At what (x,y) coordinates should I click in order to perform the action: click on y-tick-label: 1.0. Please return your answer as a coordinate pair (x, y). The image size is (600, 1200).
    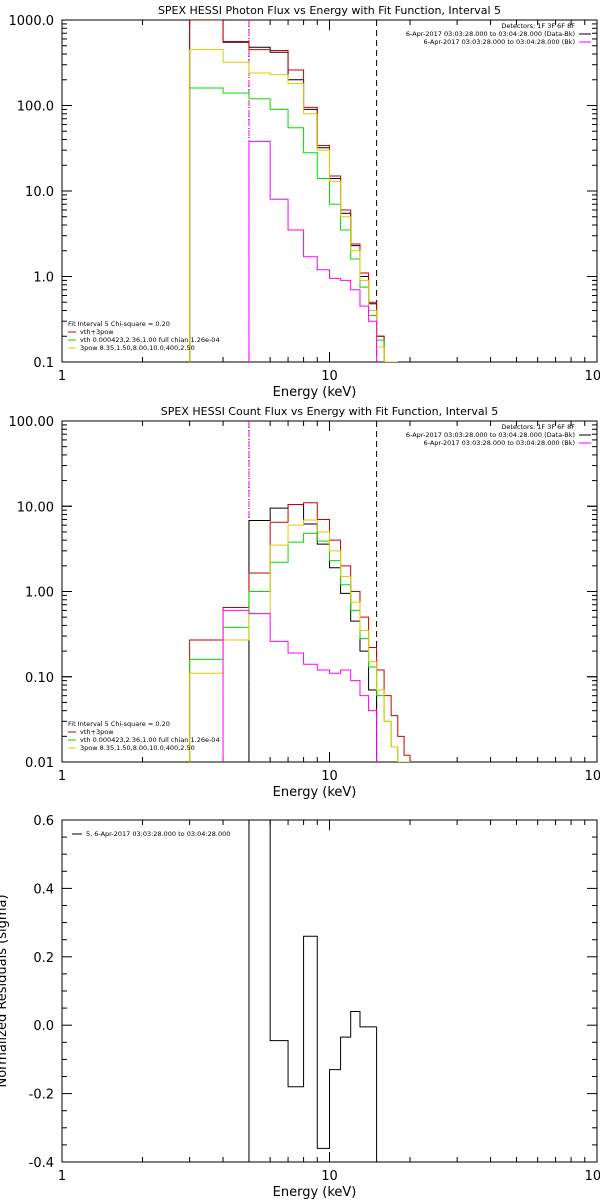
    Looking at the image, I should click on (43, 278).